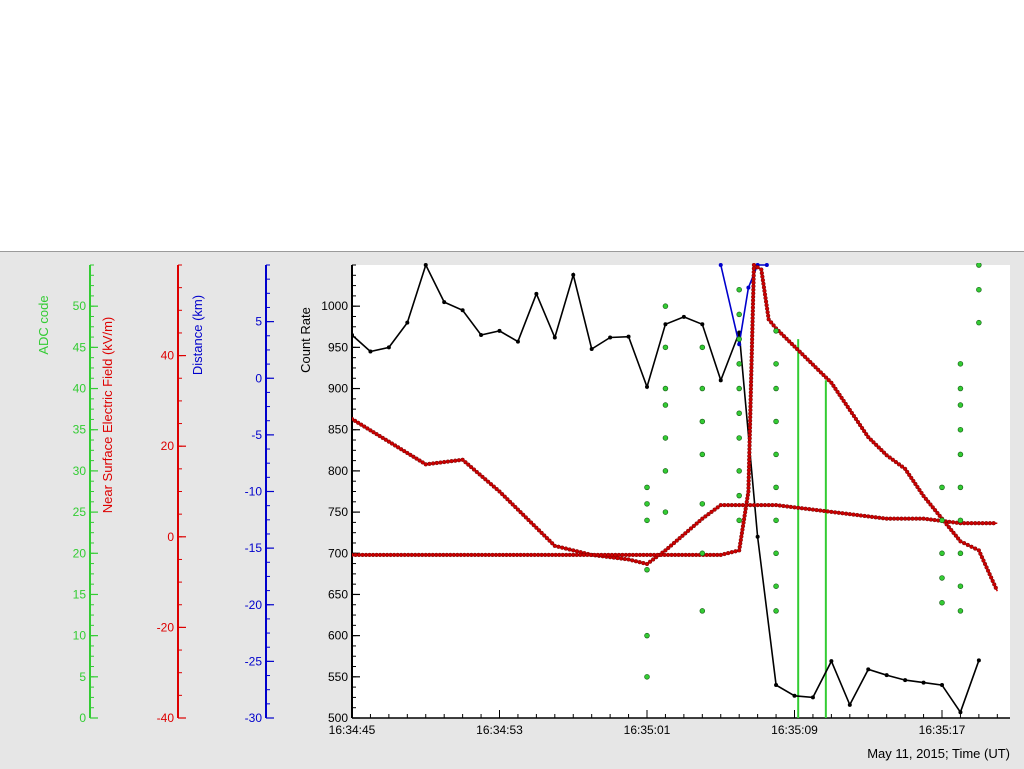 The image size is (1024, 769). What do you see at coordinates (938, 753) in the screenshot?
I see `x-axis-title: May 11, 2015; Time (UT)` at bounding box center [938, 753].